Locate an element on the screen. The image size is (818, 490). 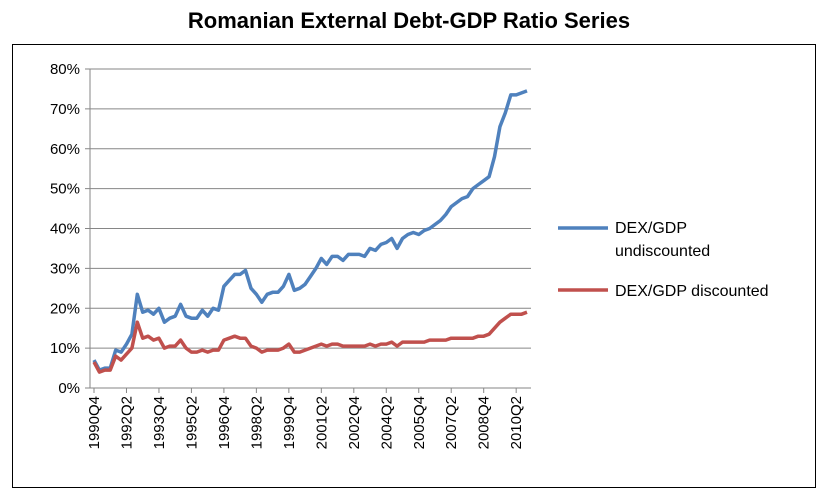
y-tick-labels: 0% 10% 20% 30% 40% 50% 60% 70% 80% is located at coordinates (65, 229).